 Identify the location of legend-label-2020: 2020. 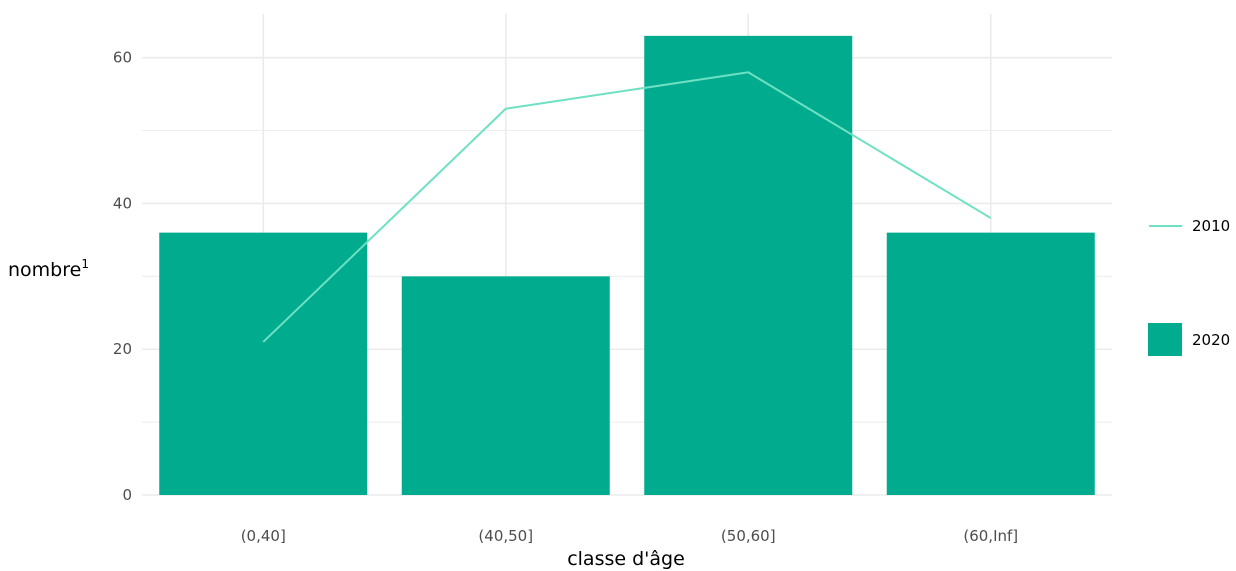
(1211, 340).